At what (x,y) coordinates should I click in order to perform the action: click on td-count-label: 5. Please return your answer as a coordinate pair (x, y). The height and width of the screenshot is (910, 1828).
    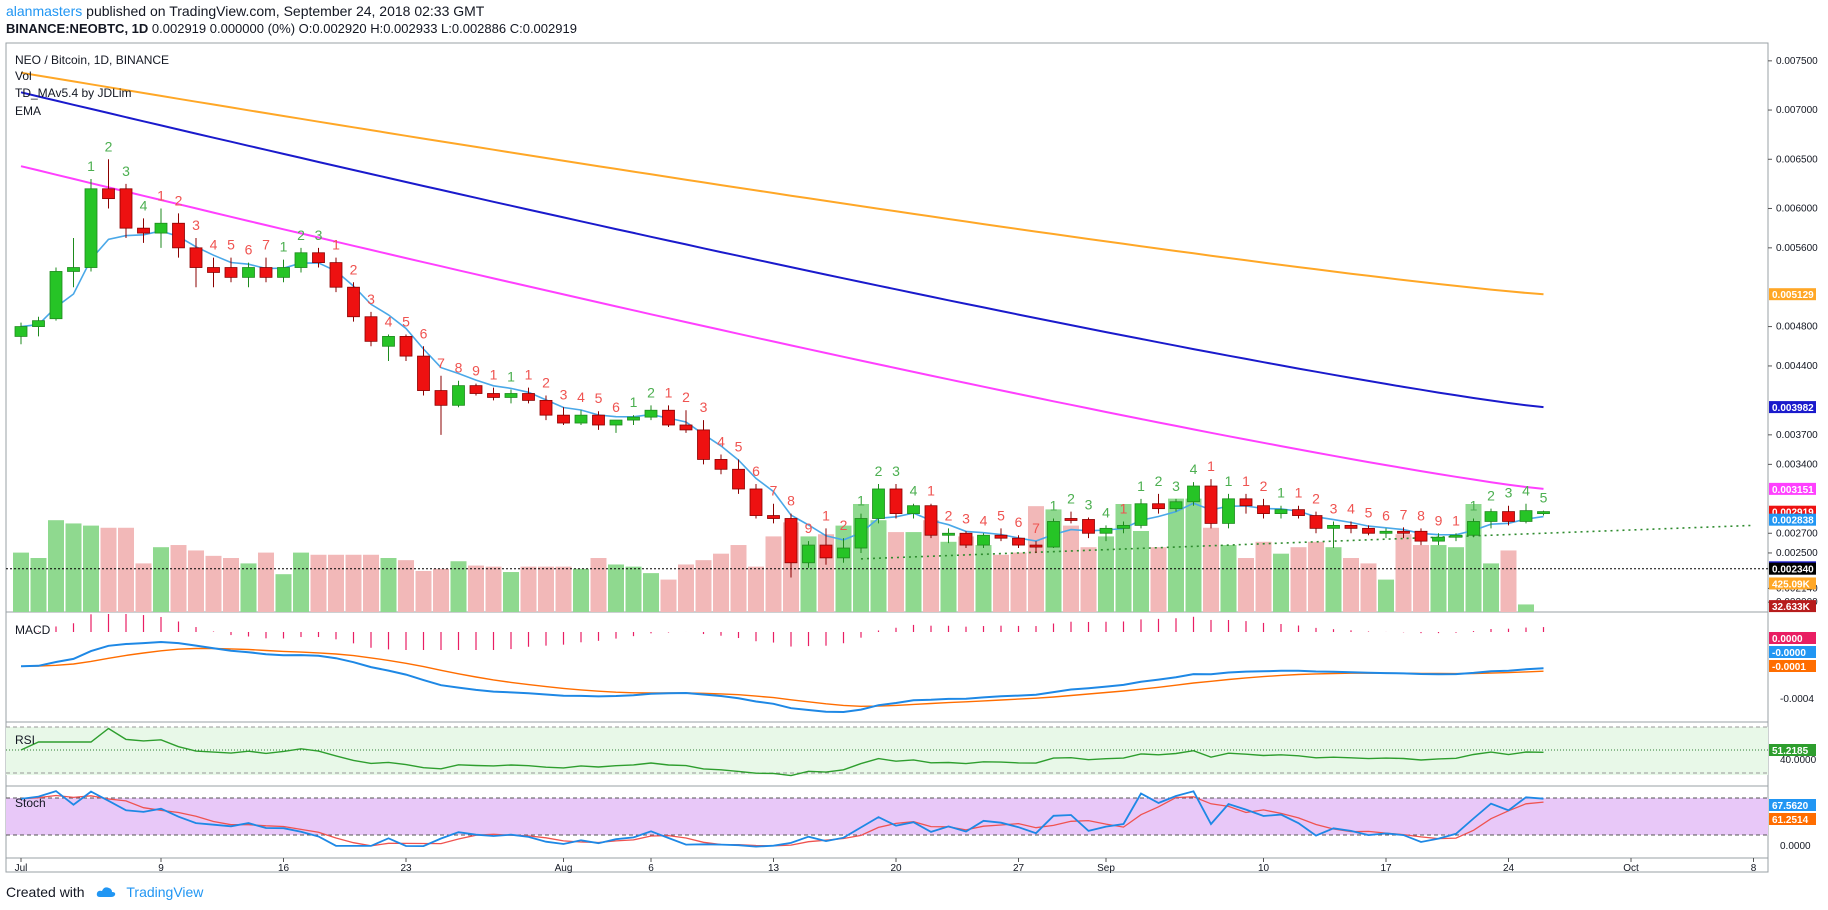
    Looking at the image, I should click on (1001, 515).